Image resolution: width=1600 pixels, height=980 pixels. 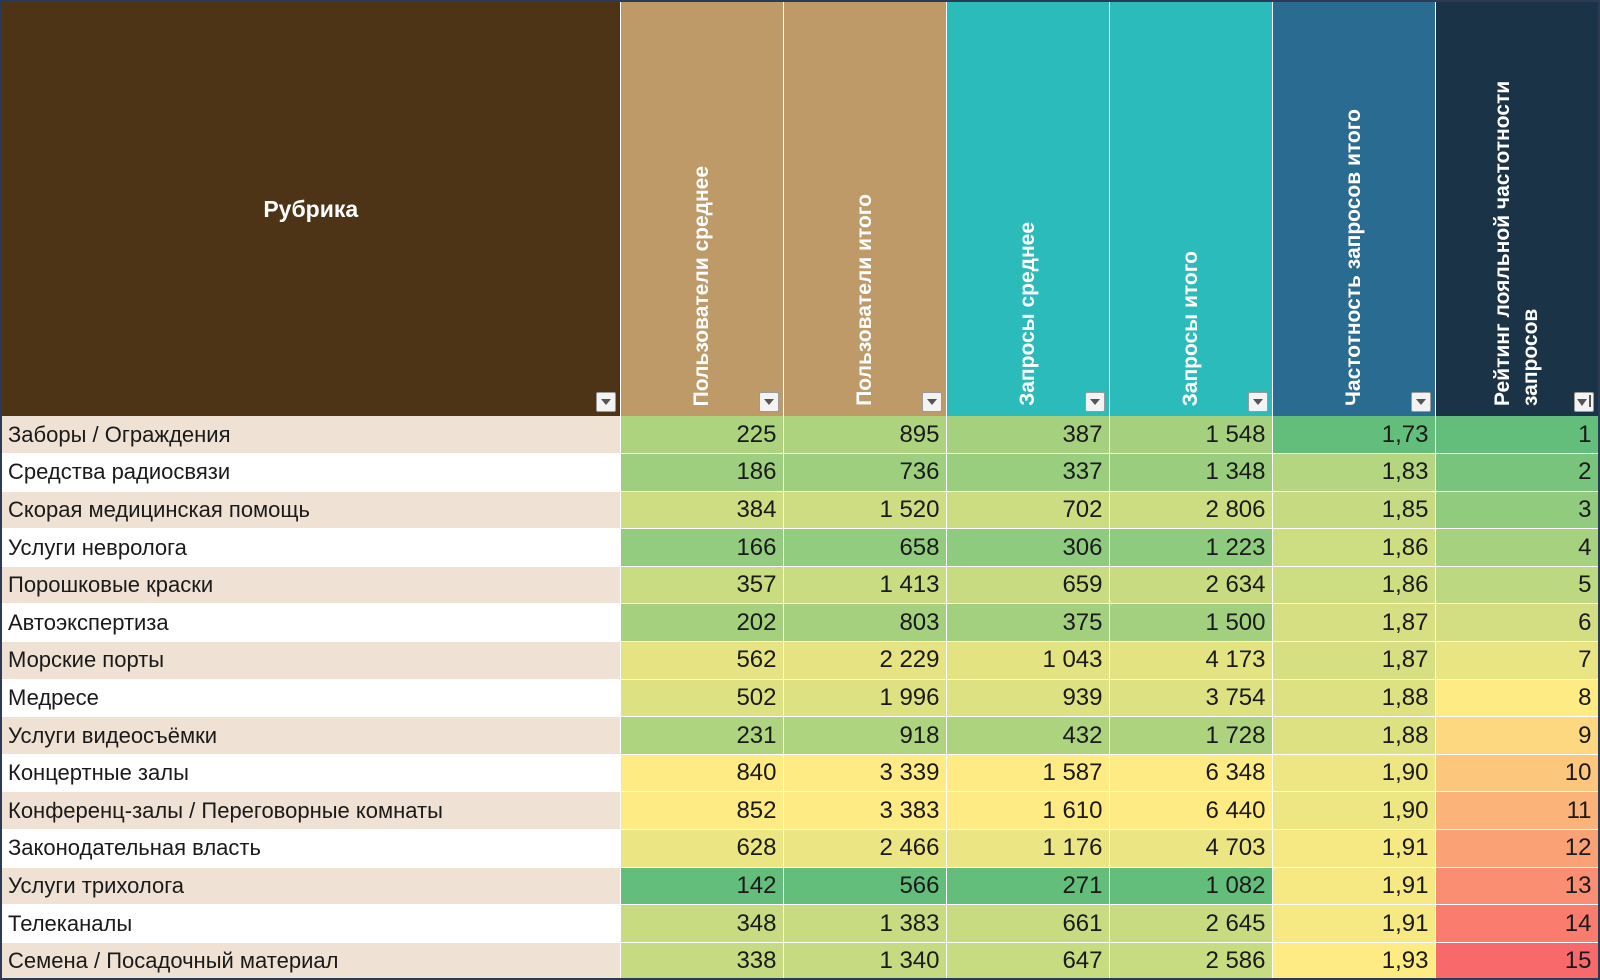 I want to click on cell-req-total: 1 728, so click(x=1191, y=735).